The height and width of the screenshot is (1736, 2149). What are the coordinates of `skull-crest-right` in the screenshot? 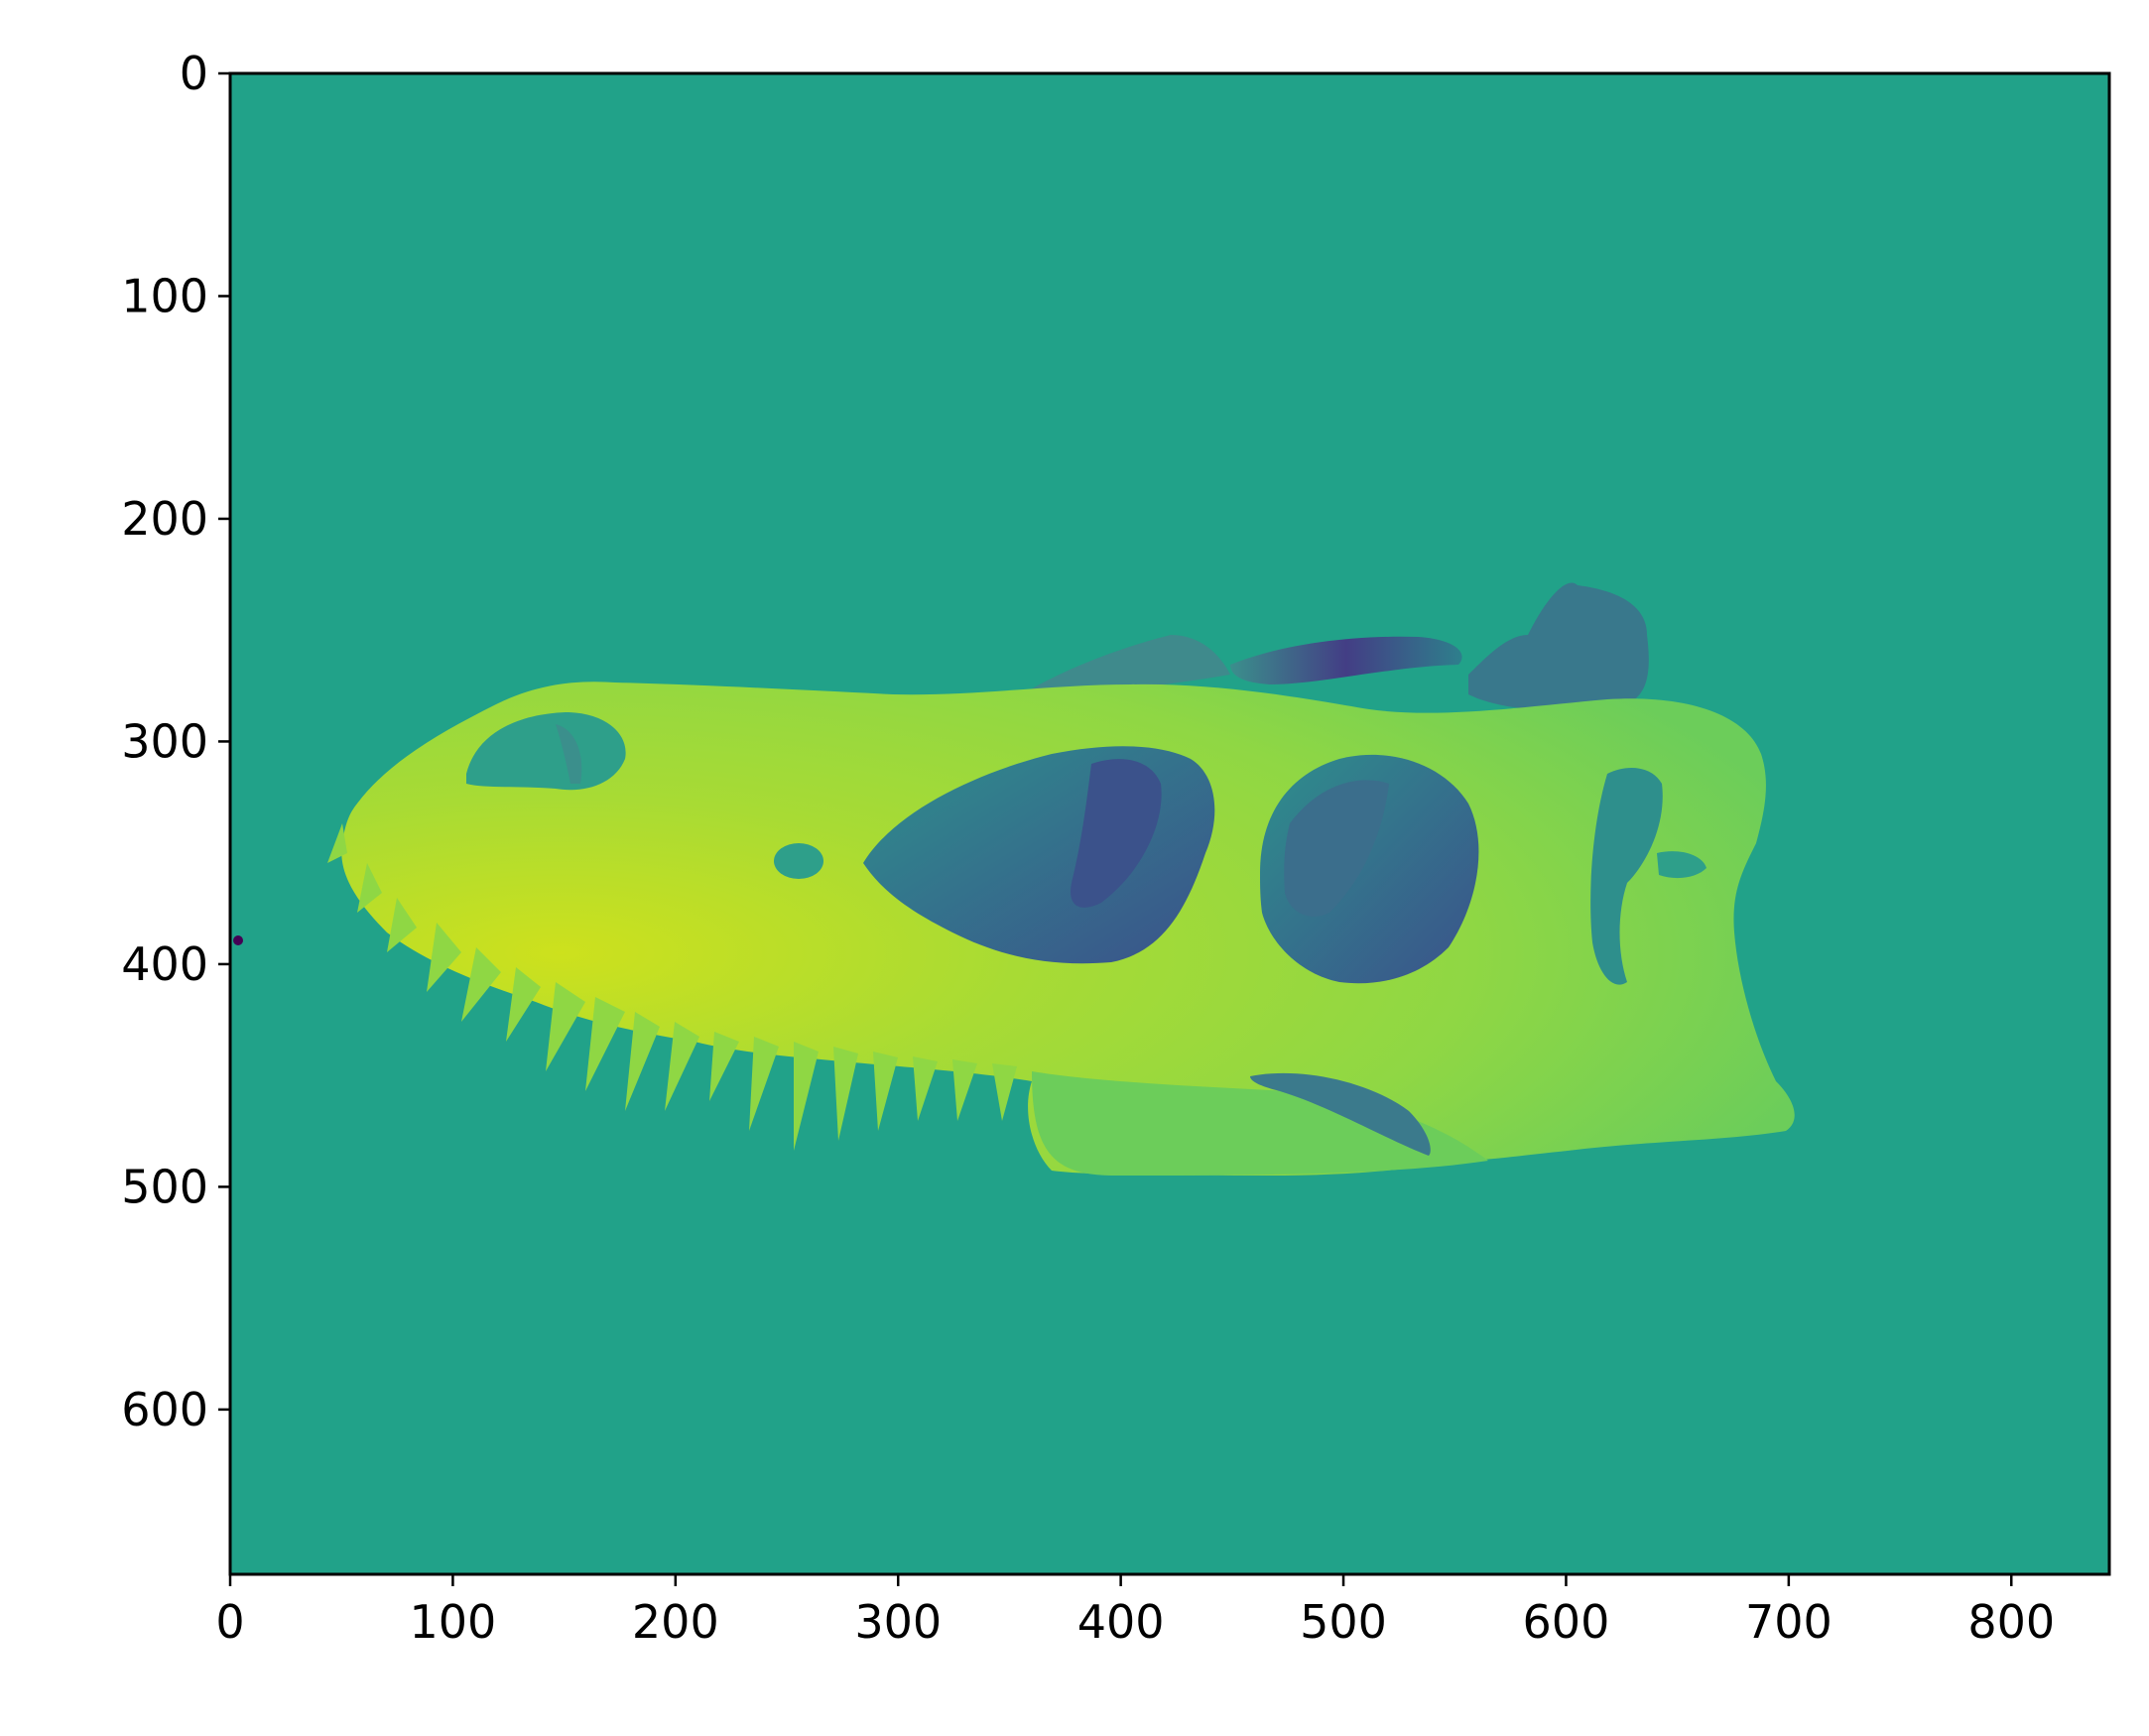 It's located at (1558, 646).